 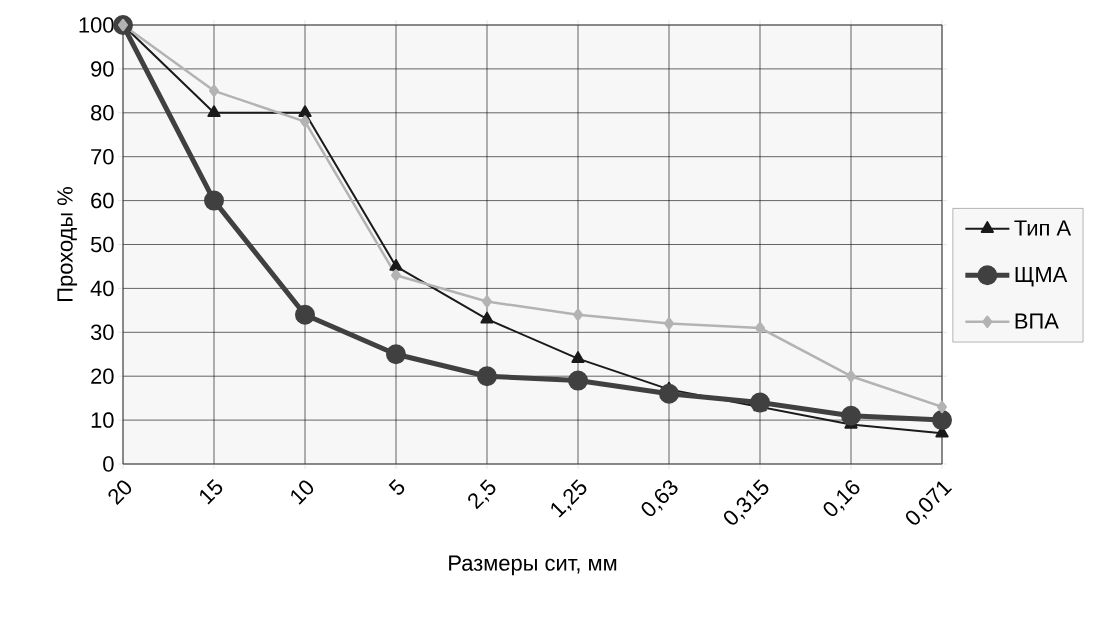 What do you see at coordinates (102, 332) in the screenshot?
I see `y-tick-label: 30` at bounding box center [102, 332].